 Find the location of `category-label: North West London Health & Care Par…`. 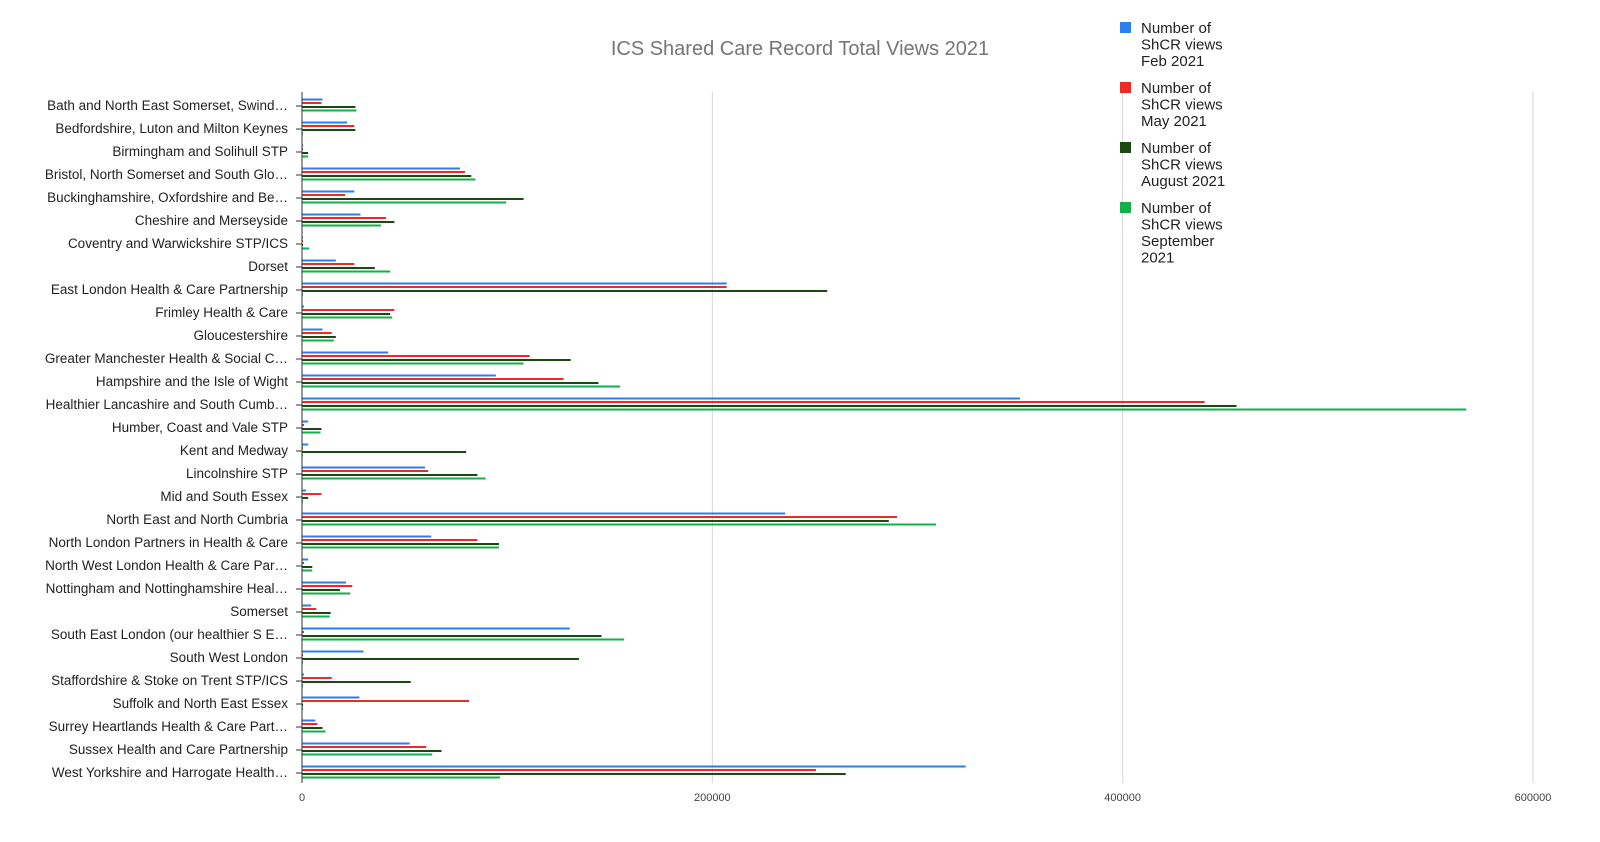

category-label: North West London Health & Care Par… is located at coordinates (166, 565).